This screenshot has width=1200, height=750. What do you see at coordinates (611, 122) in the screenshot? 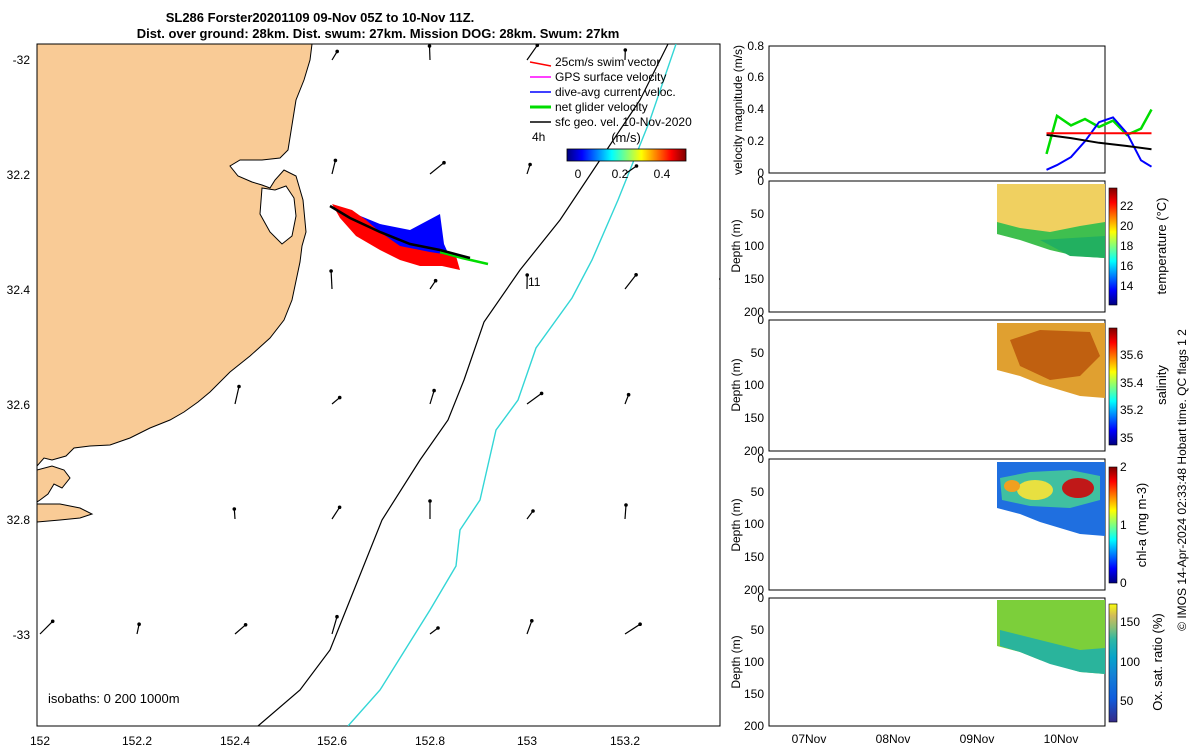
I see `legend-item-sfc-geo: sfc geo. vel. 10-Nov-2020` at bounding box center [611, 122].